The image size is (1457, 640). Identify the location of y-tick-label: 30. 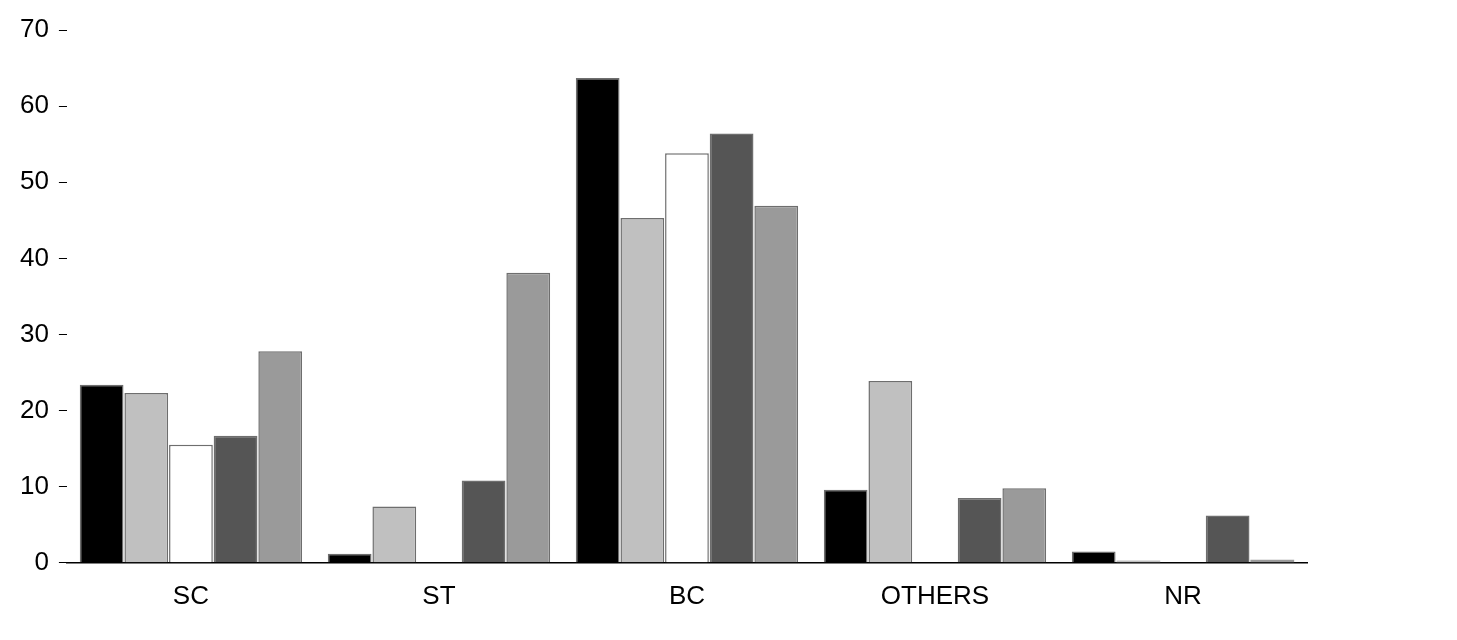
(34, 332).